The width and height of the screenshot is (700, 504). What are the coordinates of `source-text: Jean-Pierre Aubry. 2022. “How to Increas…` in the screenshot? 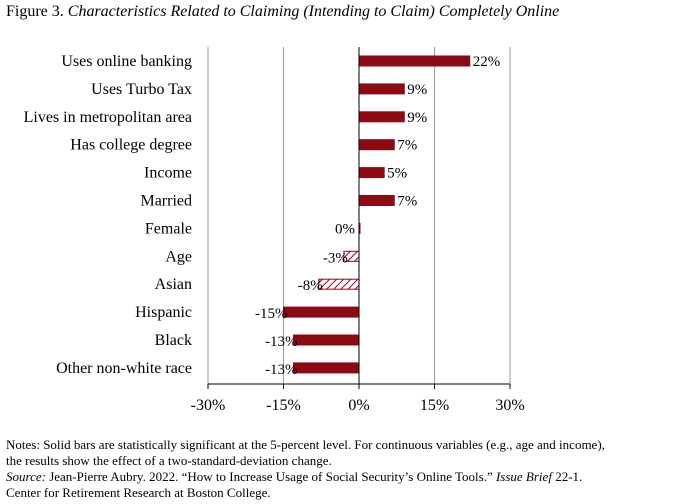 It's located at (270, 476).